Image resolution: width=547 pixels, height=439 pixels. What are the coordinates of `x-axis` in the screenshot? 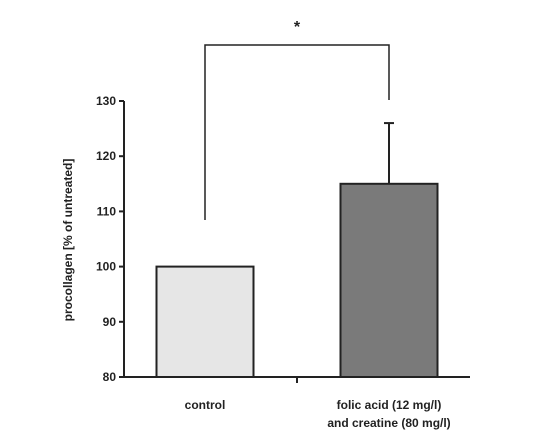 It's located at (297, 379).